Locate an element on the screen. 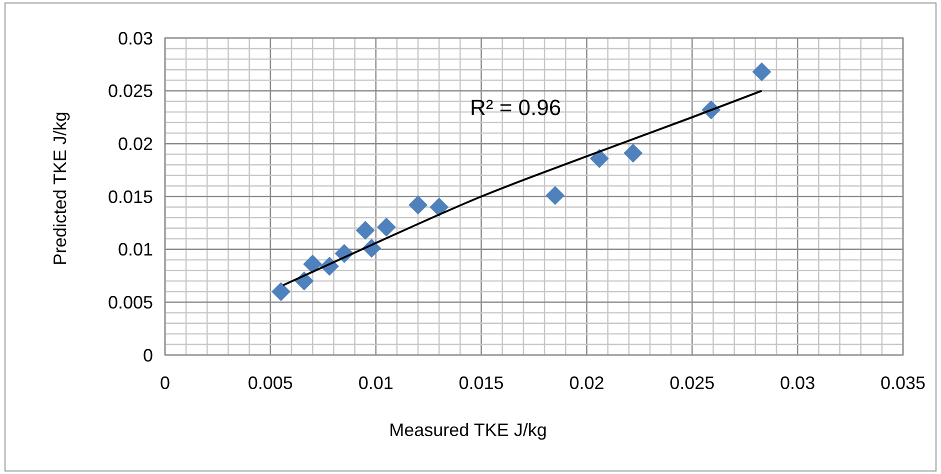 The image size is (941, 474). y-tick-label: 0.01 is located at coordinates (135, 250).